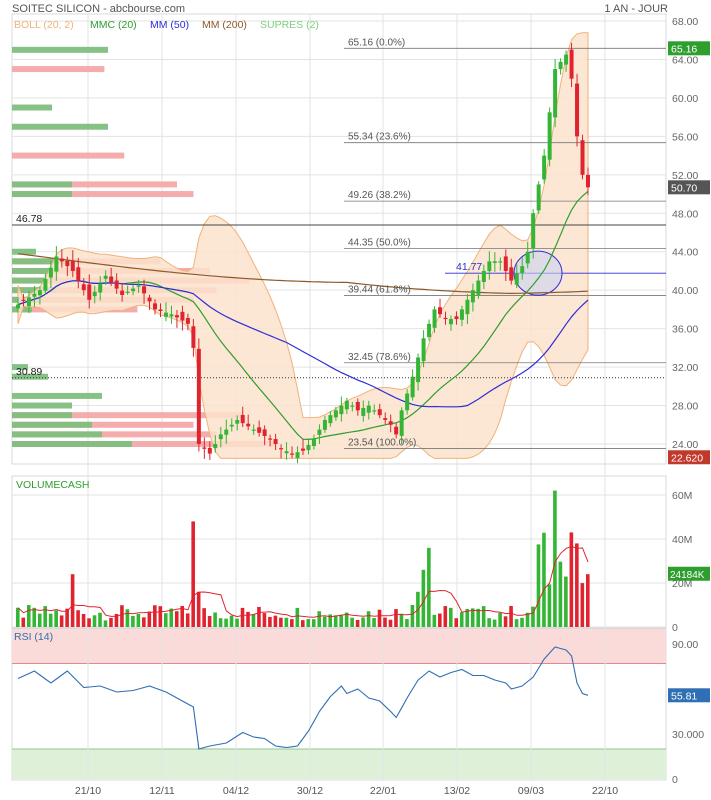  What do you see at coordinates (685, 645) in the screenshot?
I see `rsi-tick-label: 90.00` at bounding box center [685, 645].